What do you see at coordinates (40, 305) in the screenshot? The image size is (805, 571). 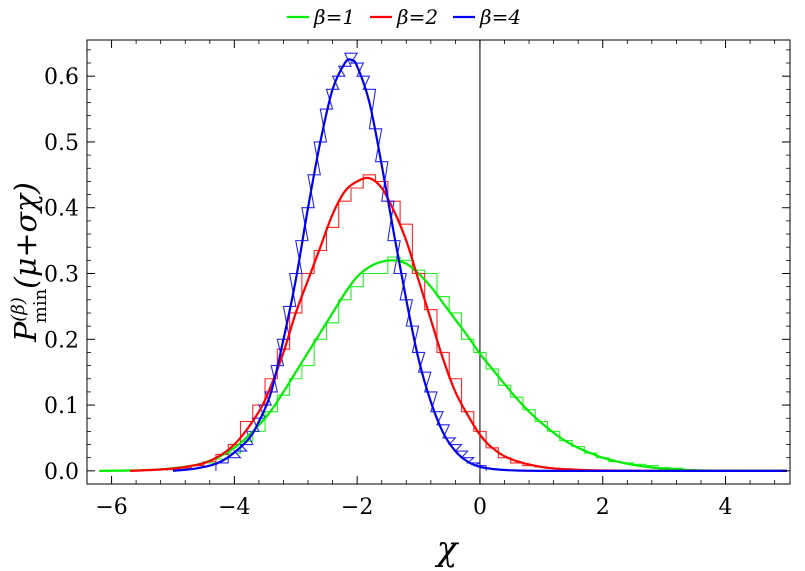 I see `y-title-sub: min` at bounding box center [40, 305].